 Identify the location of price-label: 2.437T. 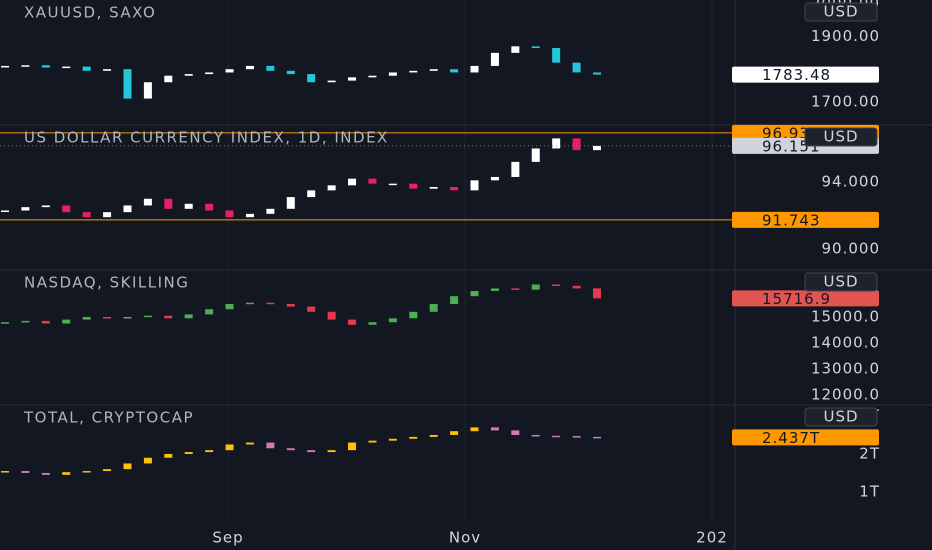
(791, 438).